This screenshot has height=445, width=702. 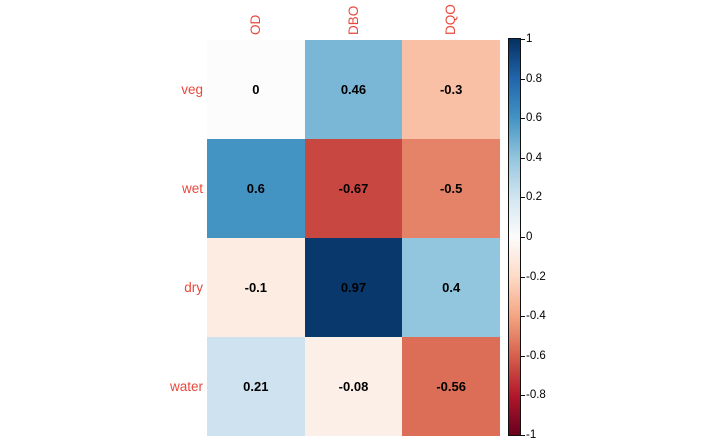 I want to click on heatmap-cell: -0.56, so click(x=451, y=386).